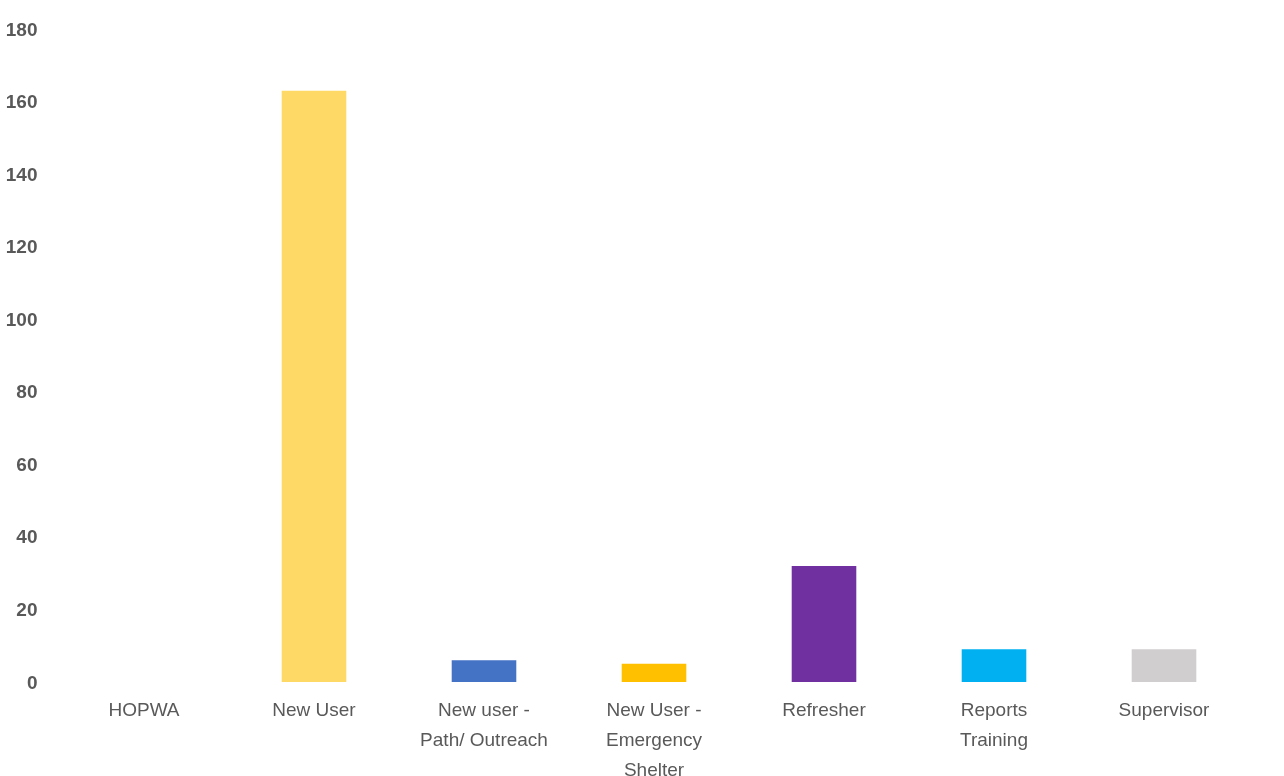  I want to click on x-tick-label: HOPWA, so click(144, 709).